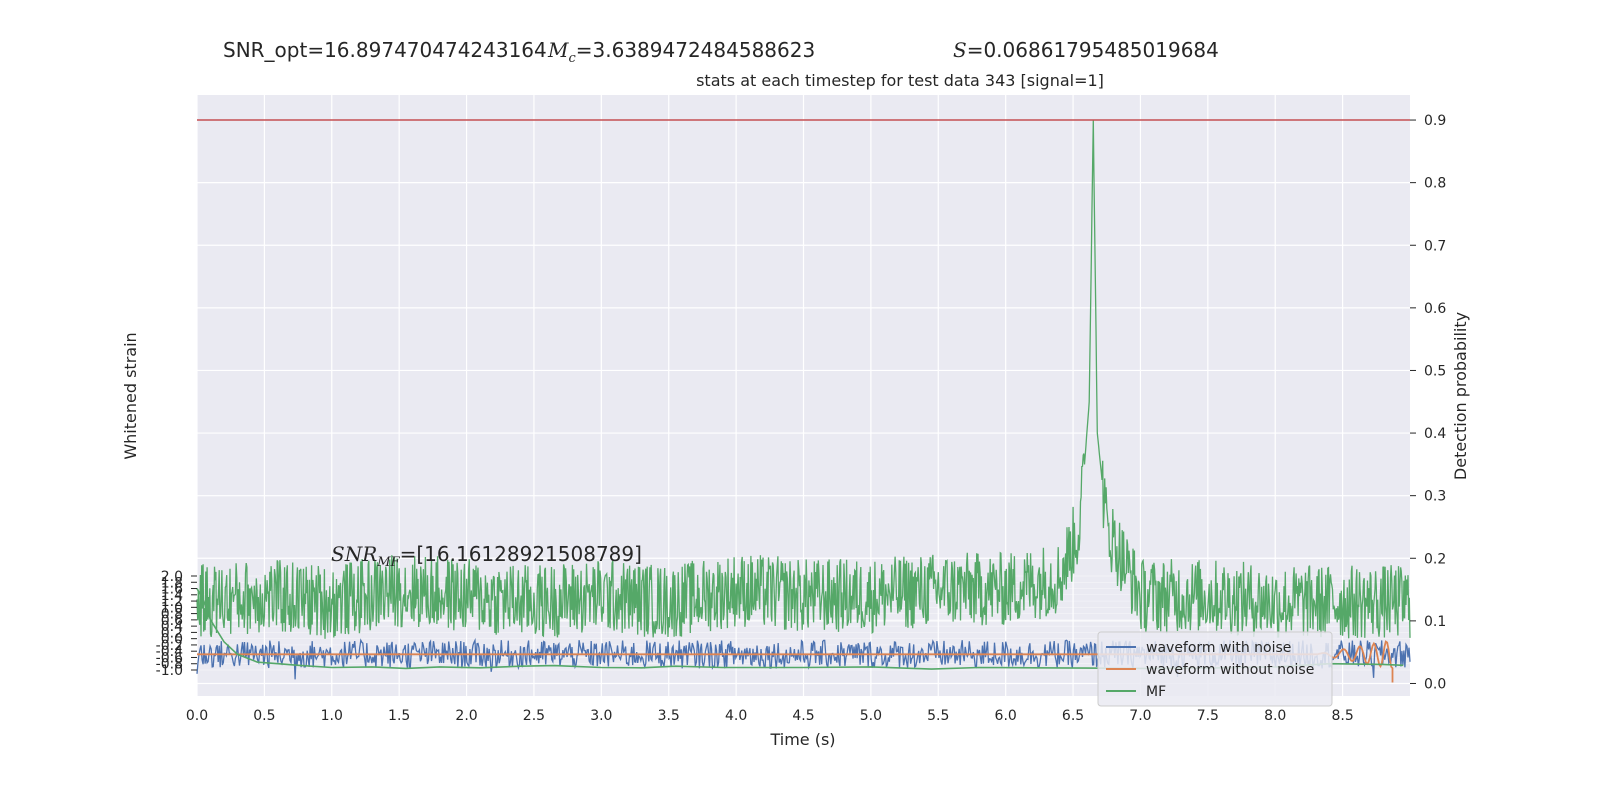  I want to click on x-tick-label: 6.0, so click(1006, 716).